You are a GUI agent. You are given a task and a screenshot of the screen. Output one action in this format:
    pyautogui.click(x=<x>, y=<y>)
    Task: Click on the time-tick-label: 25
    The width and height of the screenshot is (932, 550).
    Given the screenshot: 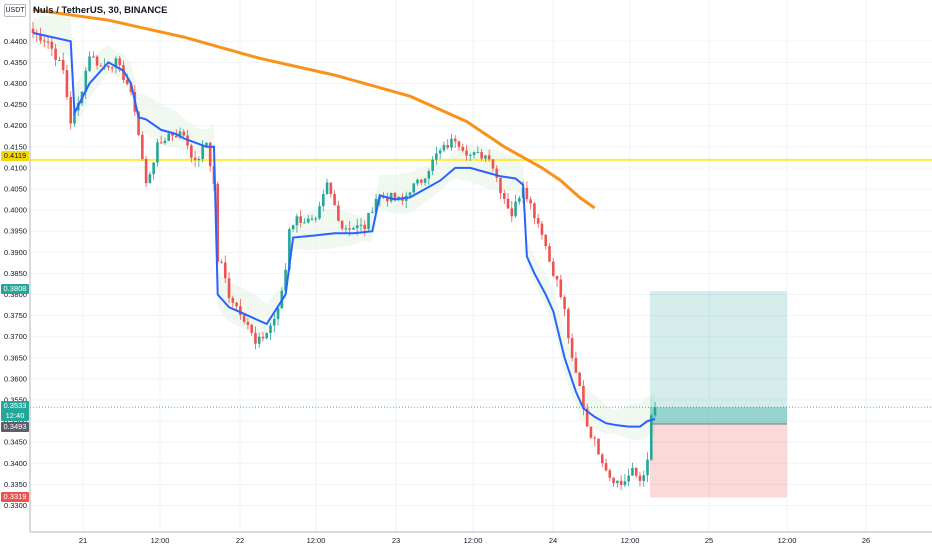 What is the action you would take?
    pyautogui.click(x=709, y=540)
    